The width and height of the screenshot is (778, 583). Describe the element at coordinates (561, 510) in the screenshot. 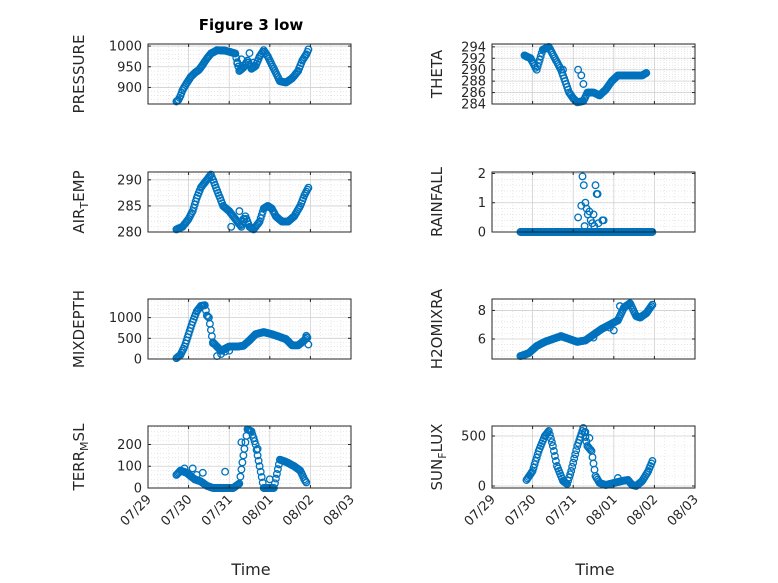

I see `x-tick-label: 07/31` at that location.